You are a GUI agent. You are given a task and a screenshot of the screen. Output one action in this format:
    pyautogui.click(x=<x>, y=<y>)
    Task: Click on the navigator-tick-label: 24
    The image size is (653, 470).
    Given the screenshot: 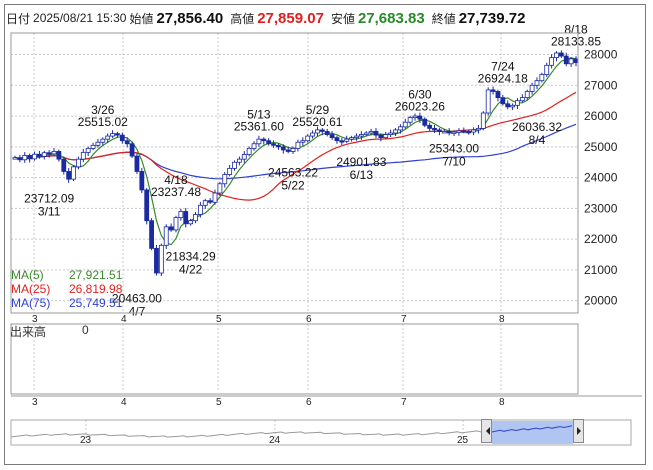 What is the action you would take?
    pyautogui.click(x=275, y=440)
    